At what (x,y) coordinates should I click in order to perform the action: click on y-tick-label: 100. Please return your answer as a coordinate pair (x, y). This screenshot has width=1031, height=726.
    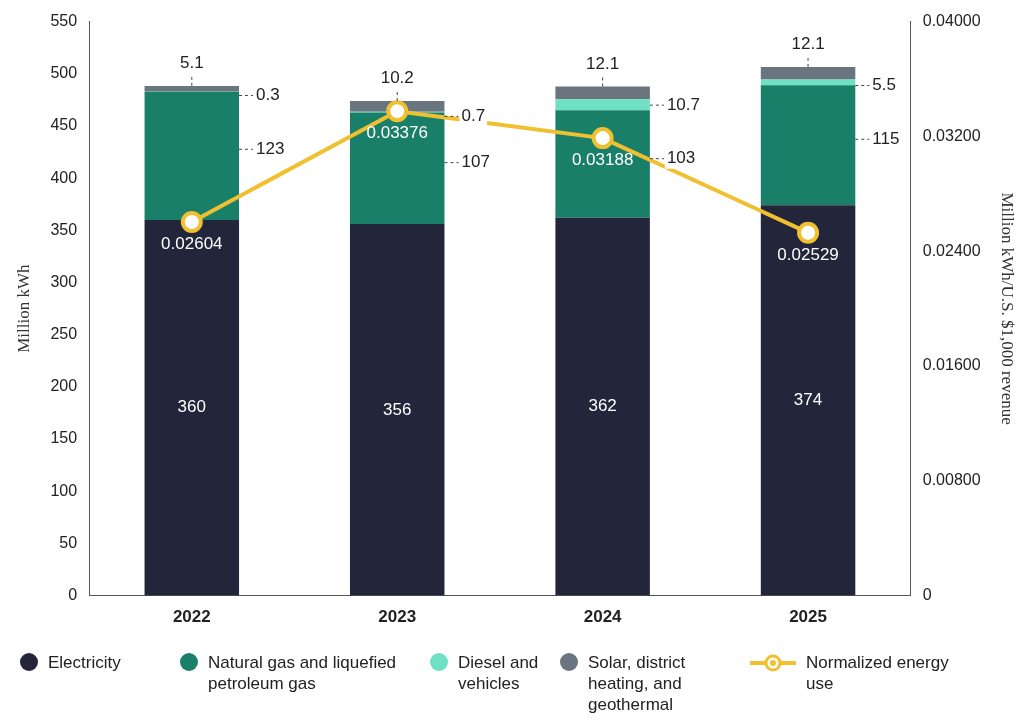
    Looking at the image, I should click on (64, 490).